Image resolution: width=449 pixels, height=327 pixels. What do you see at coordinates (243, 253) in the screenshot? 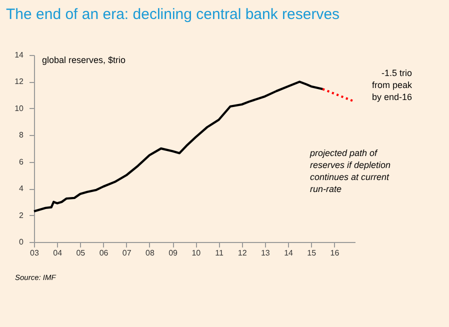
I see `x-tick-label: 12` at bounding box center [243, 253].